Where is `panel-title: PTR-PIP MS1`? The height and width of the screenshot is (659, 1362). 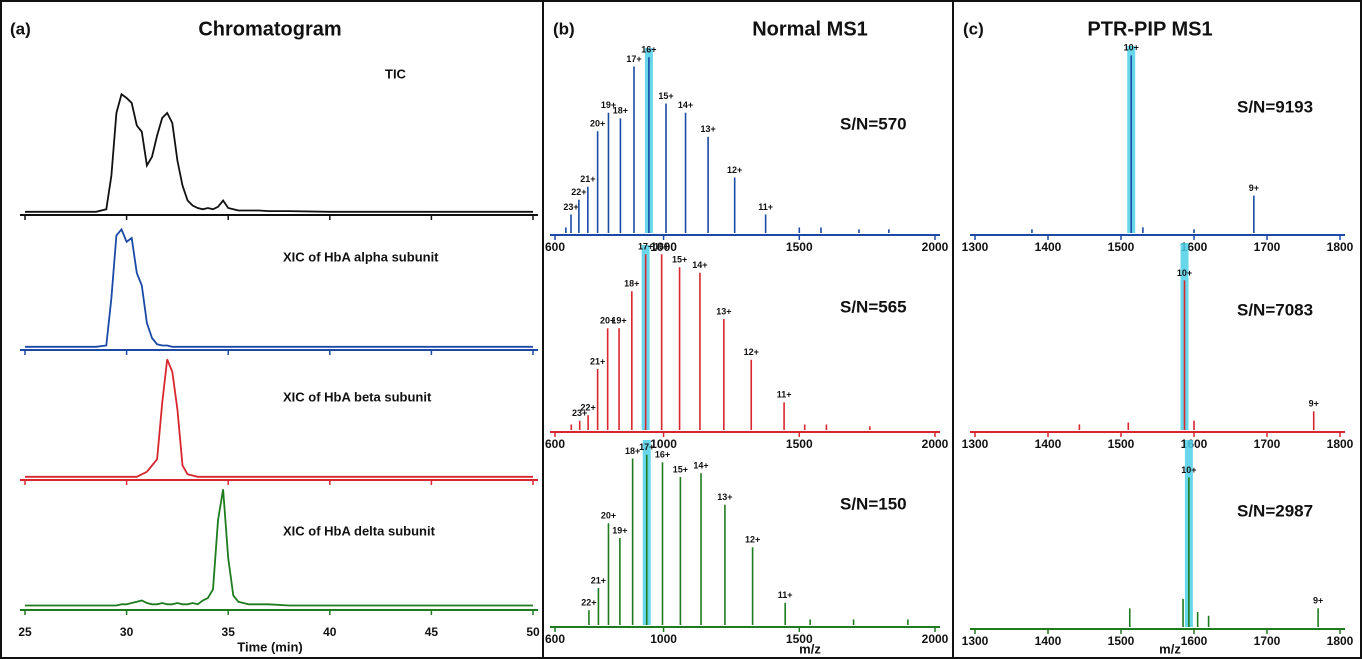 panel-title: PTR-PIP MS1 is located at coordinates (1149, 29).